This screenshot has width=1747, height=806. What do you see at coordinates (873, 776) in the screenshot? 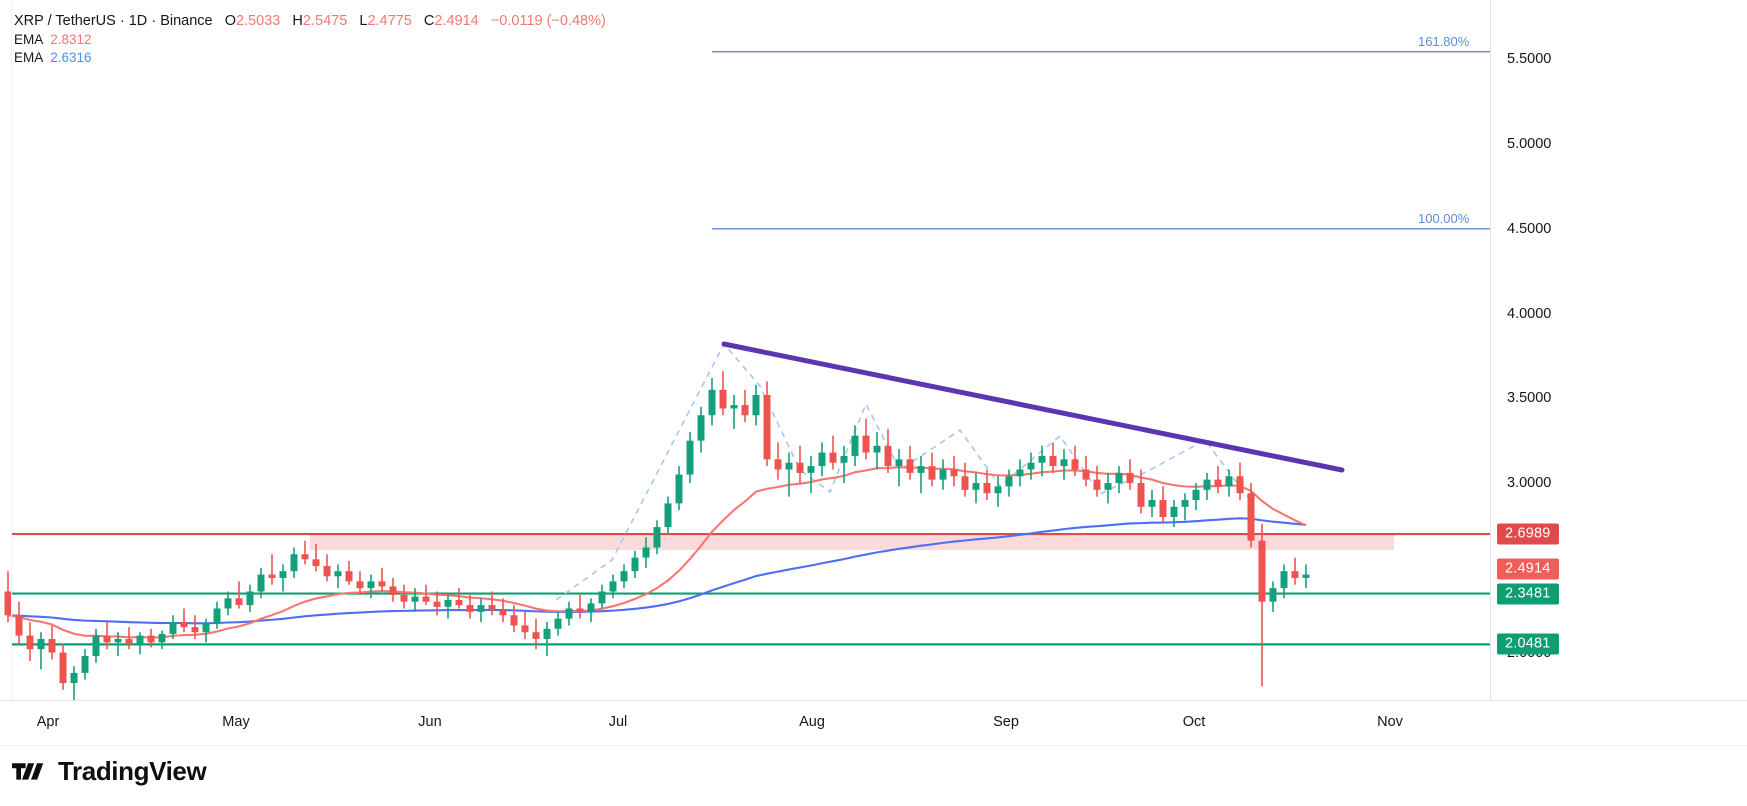
I see `footer-bar: TradingView` at bounding box center [873, 776].